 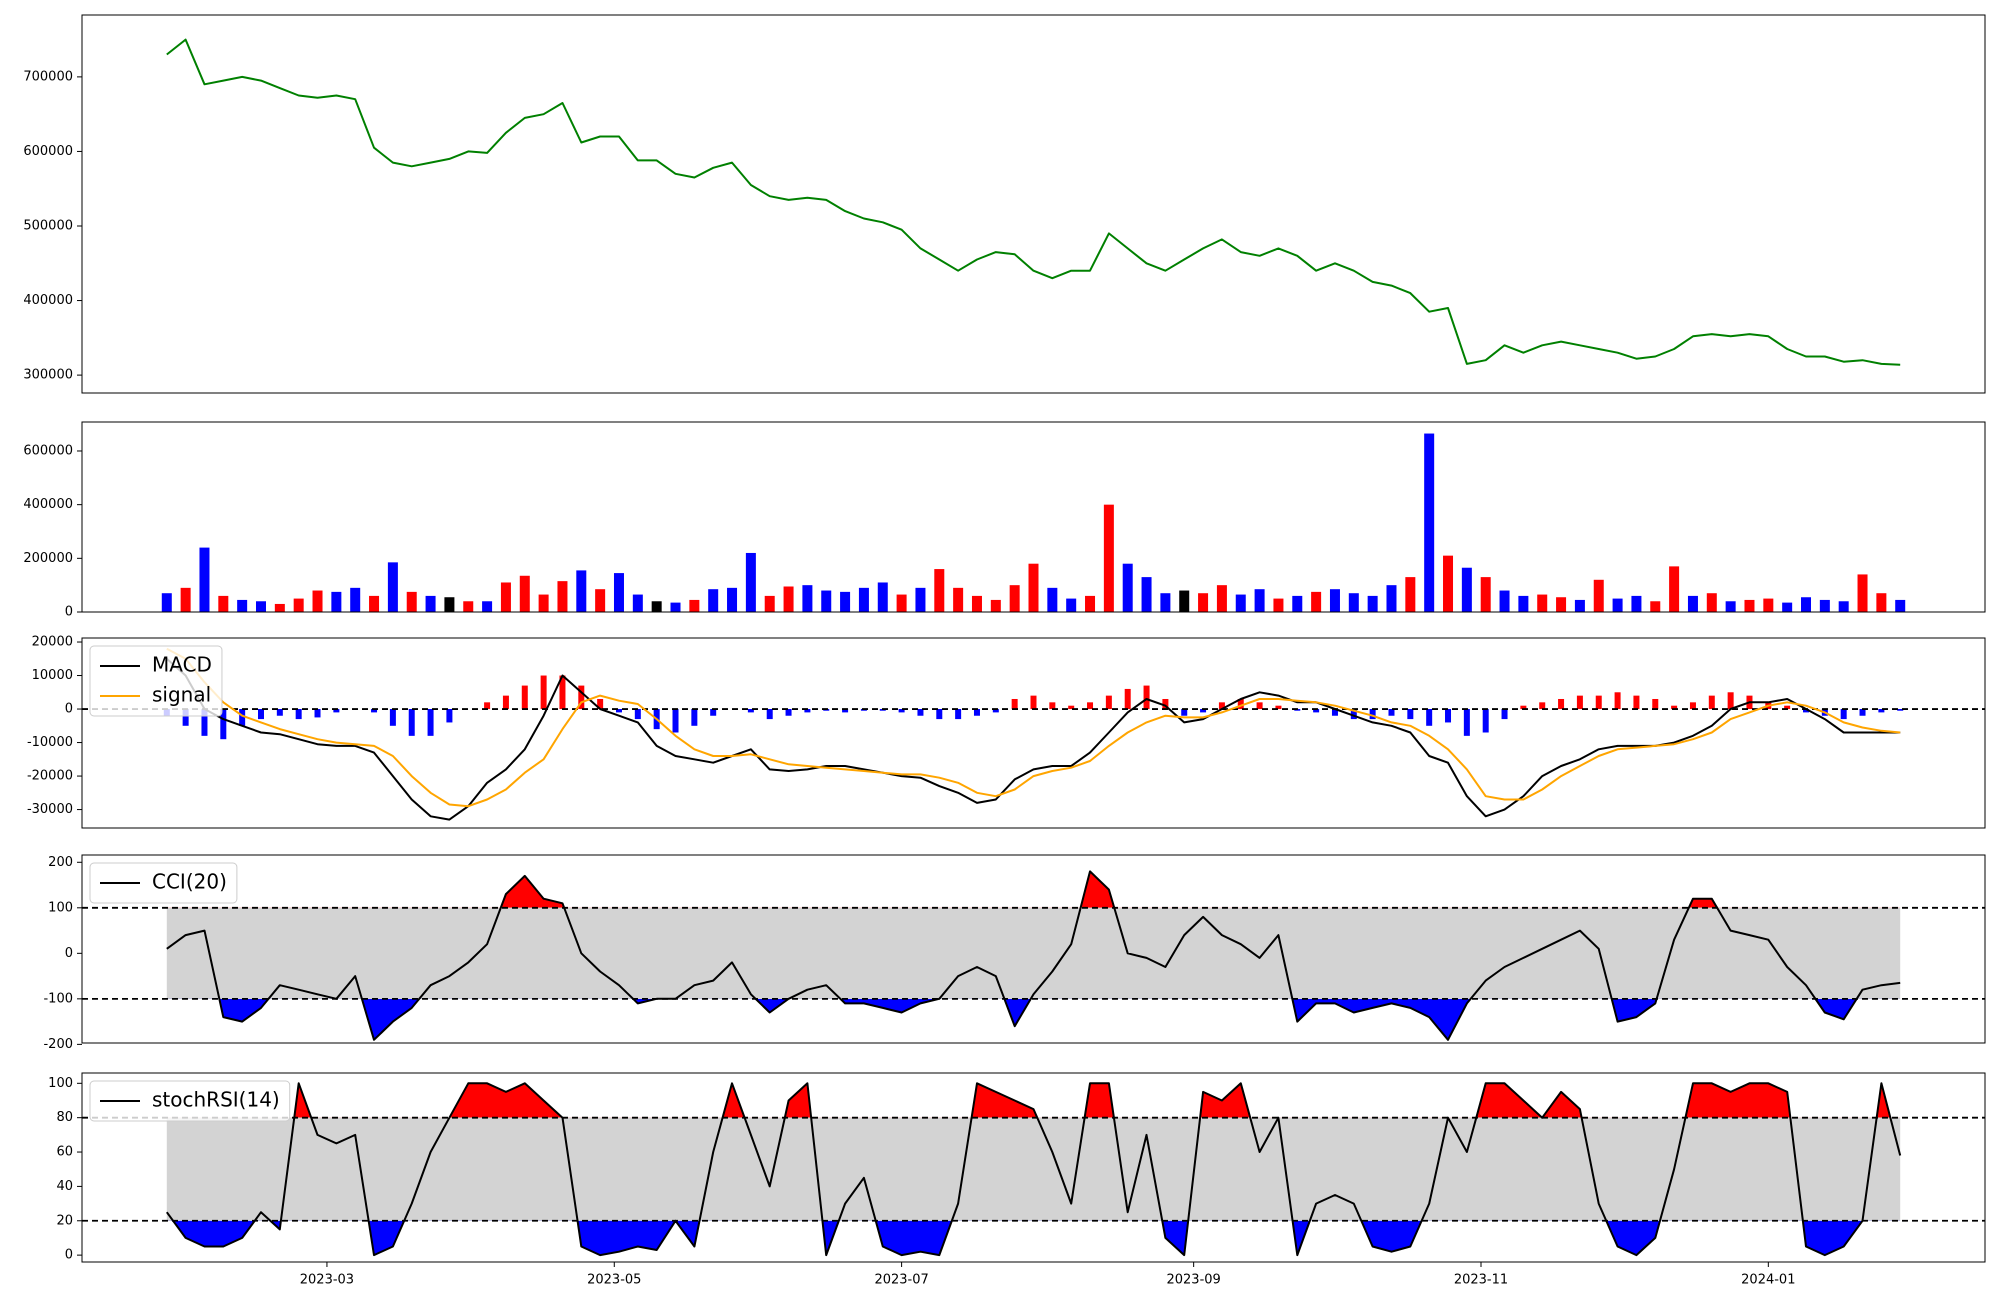 I want to click on x-tick-label: 2023-03, so click(x=327, y=1280).